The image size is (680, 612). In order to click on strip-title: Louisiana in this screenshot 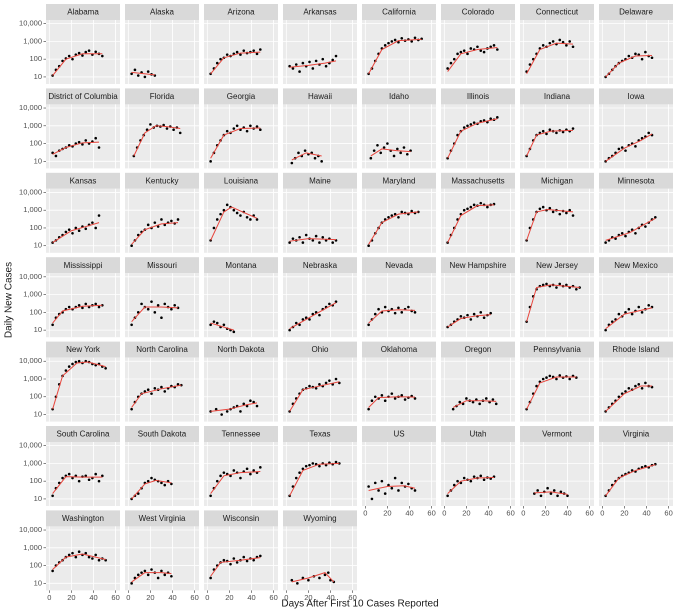, I will do `click(241, 180)`.